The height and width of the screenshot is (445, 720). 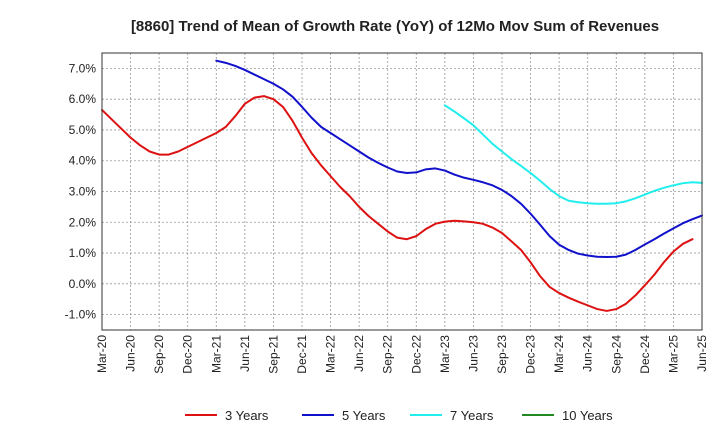 I want to click on x-tick-label: Sep-20, so click(x=159, y=354).